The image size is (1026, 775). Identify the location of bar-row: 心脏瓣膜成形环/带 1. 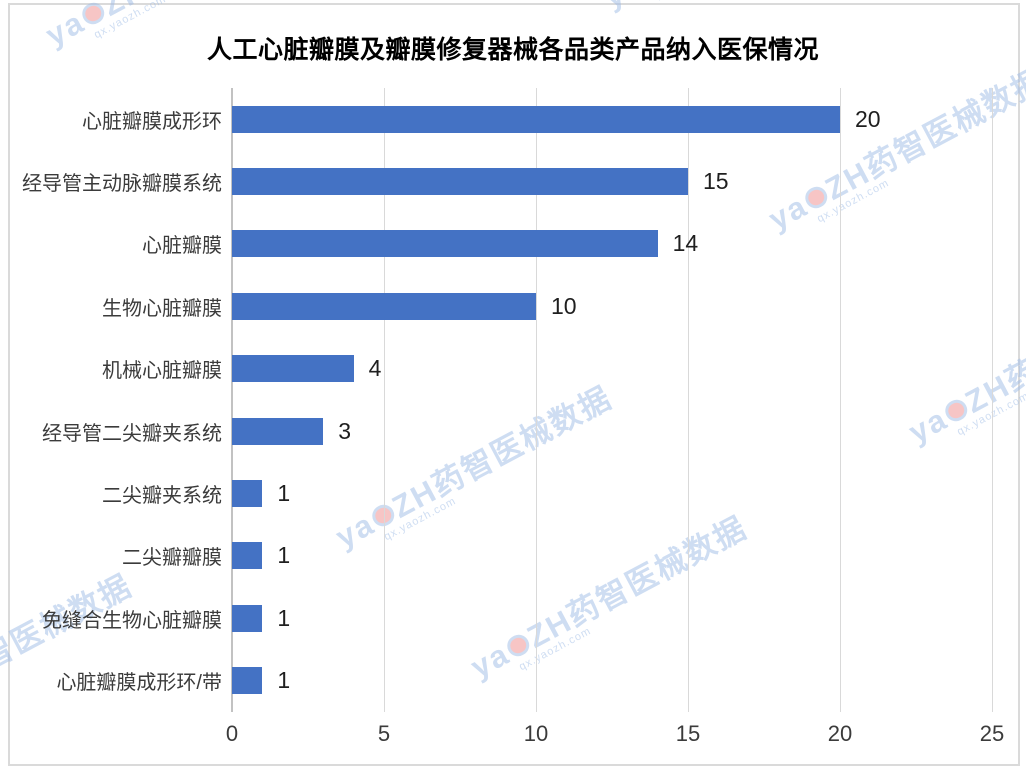
(513, 681).